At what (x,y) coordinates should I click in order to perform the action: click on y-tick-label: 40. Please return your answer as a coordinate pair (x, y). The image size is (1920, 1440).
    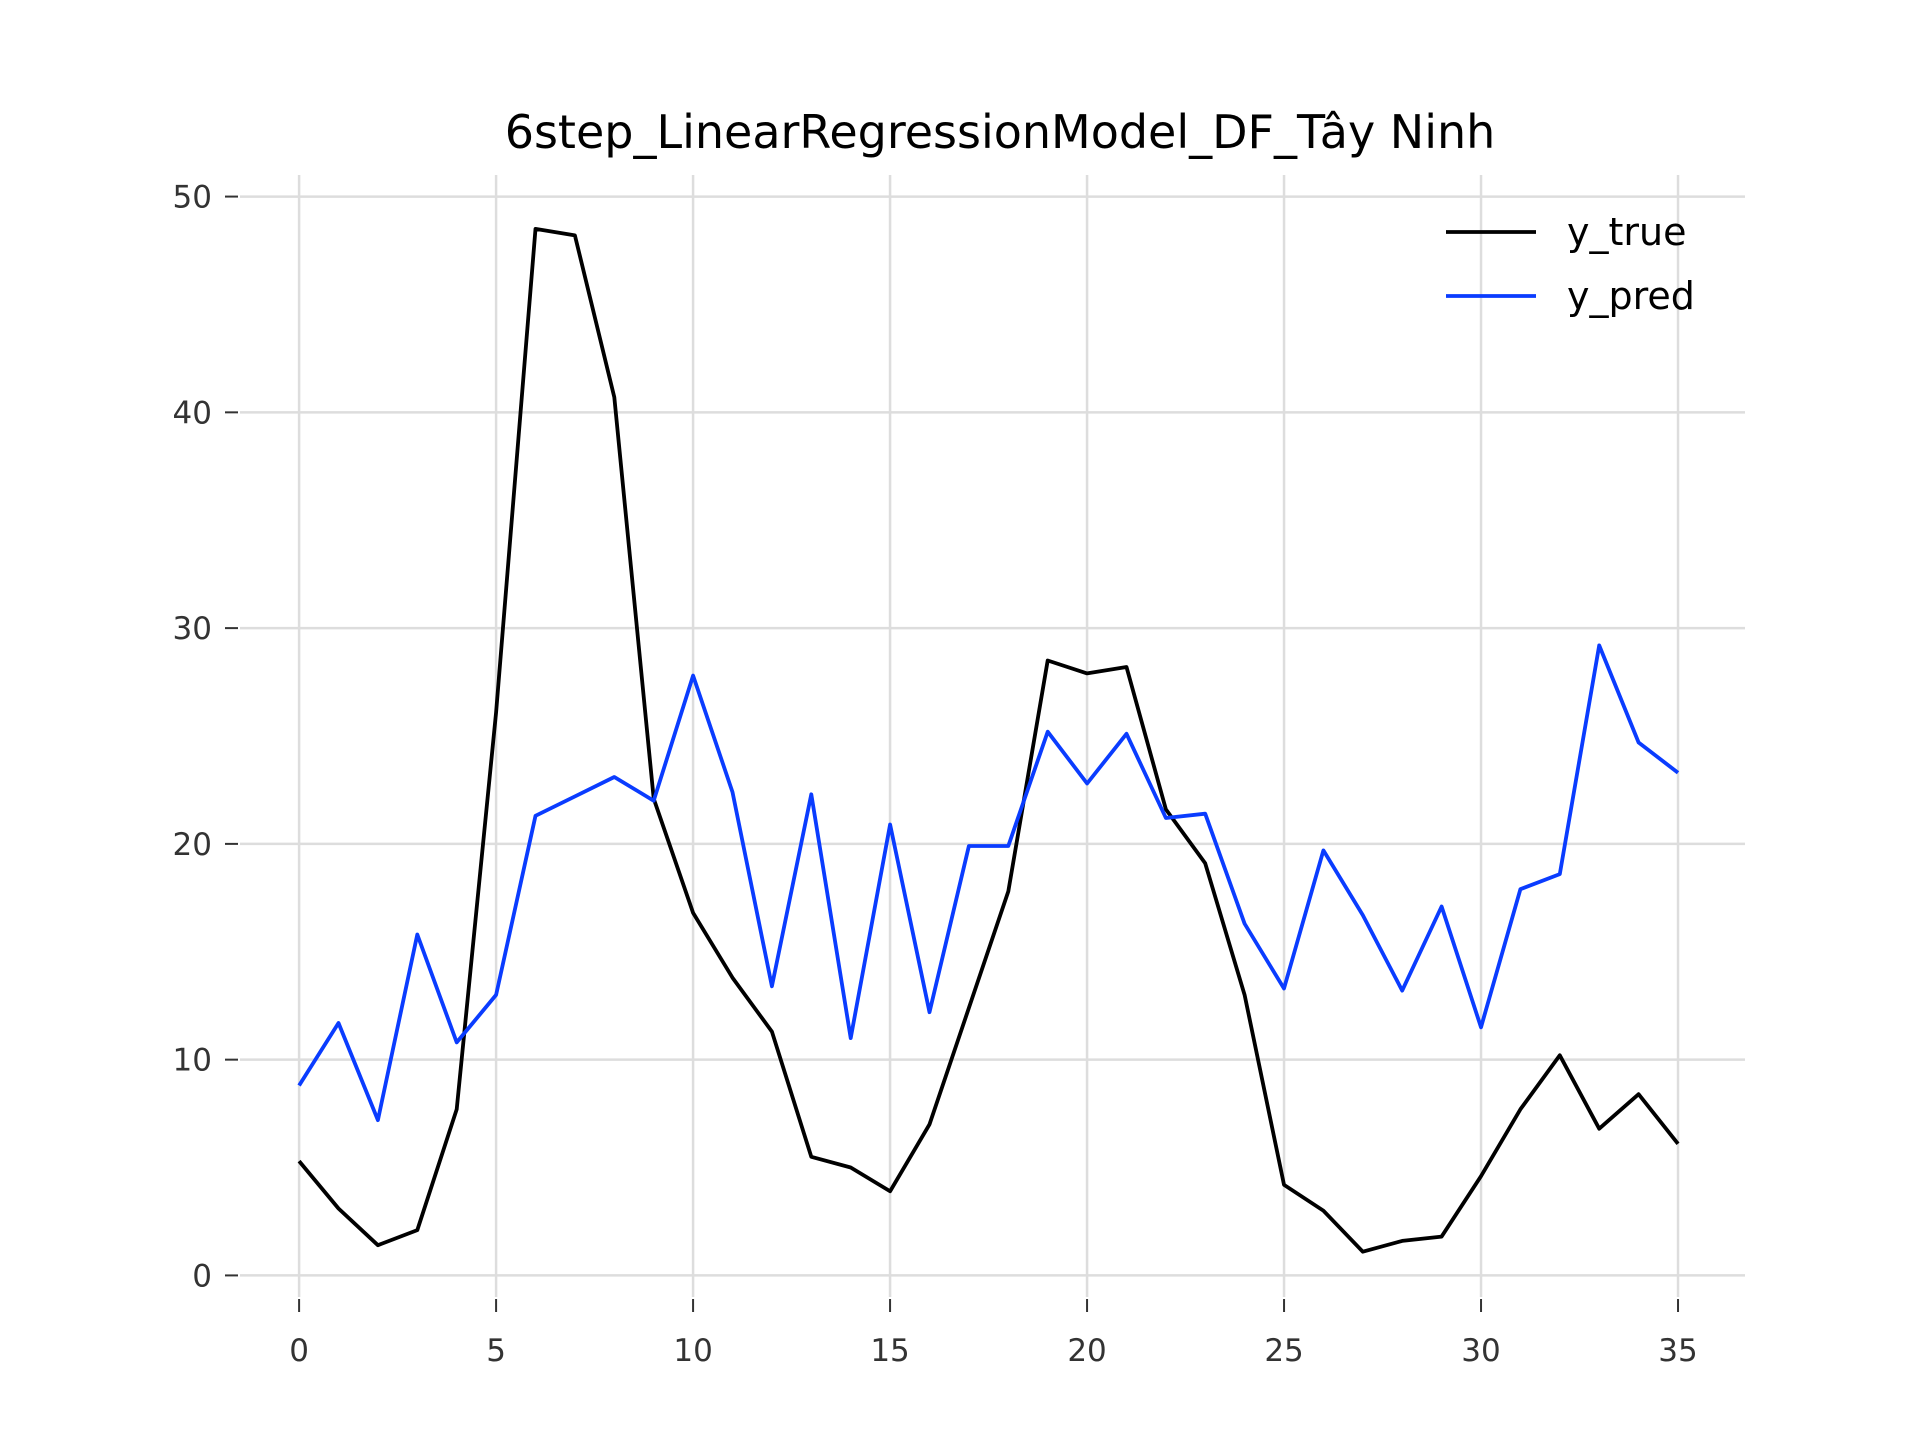
    Looking at the image, I should click on (192, 413).